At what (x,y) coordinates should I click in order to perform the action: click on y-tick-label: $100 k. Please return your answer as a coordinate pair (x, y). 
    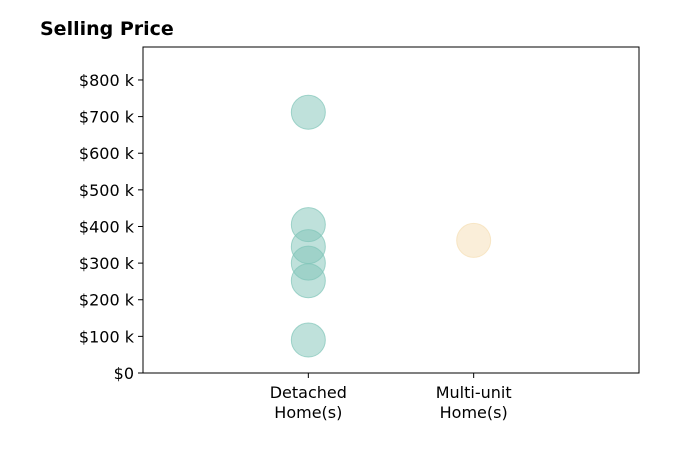
    Looking at the image, I should click on (107, 336).